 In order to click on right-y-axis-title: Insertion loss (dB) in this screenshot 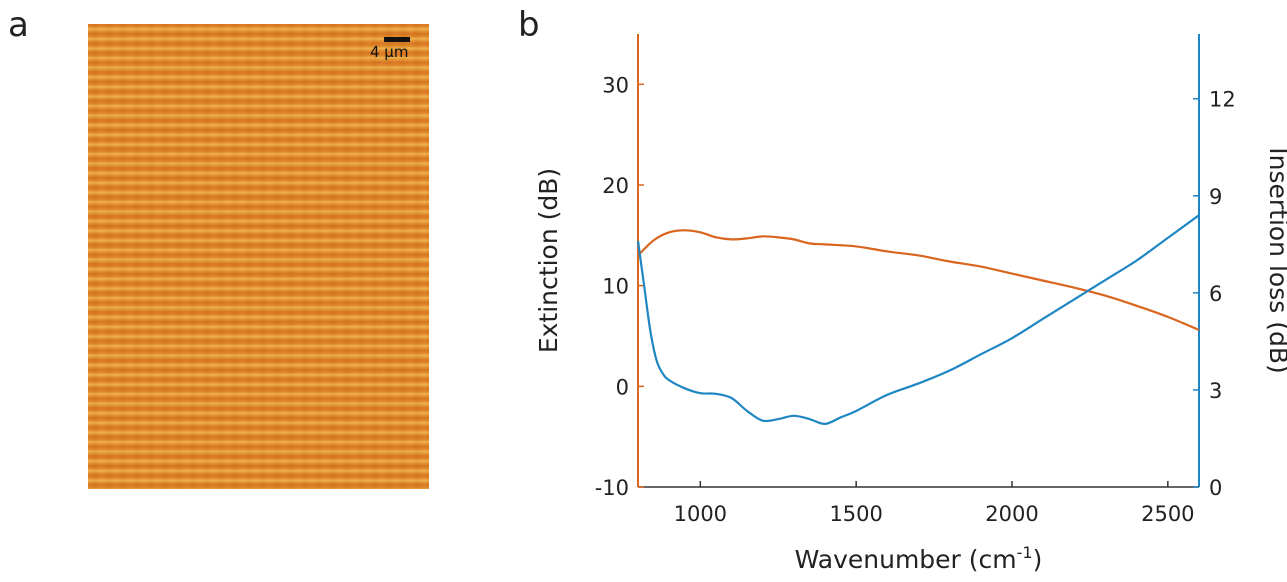, I will do `click(1275, 260)`.